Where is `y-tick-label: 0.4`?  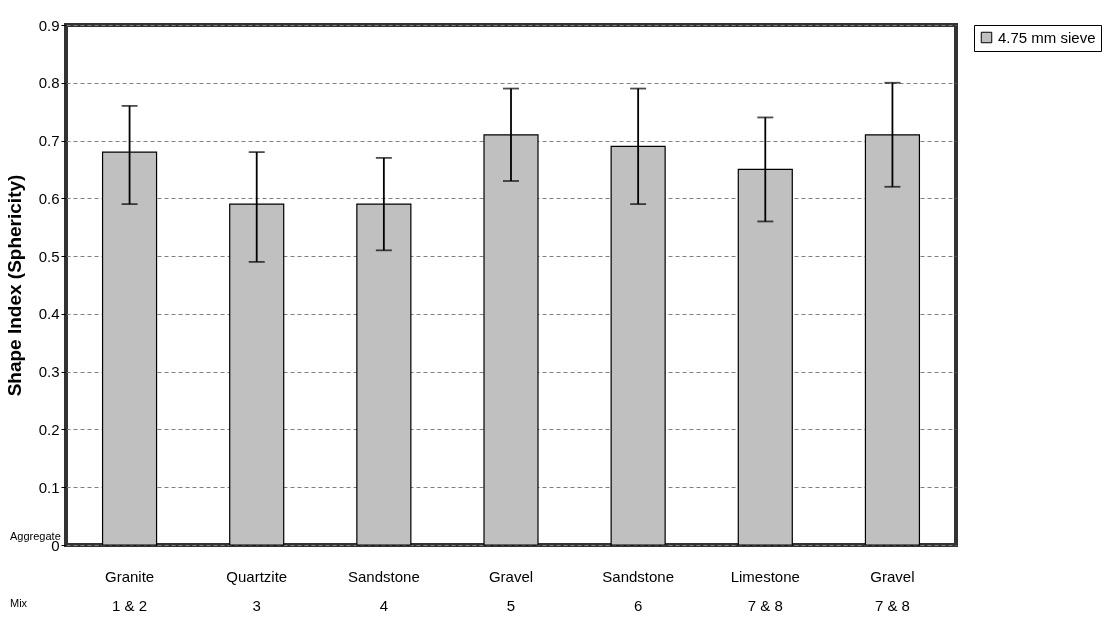 y-tick-label: 0.4 is located at coordinates (49, 314).